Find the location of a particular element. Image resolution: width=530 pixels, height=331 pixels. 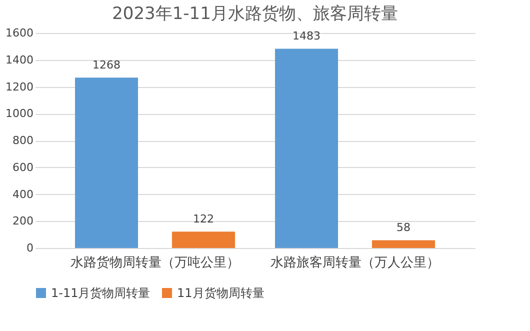

y-tick-label: 600 is located at coordinates (23, 167).